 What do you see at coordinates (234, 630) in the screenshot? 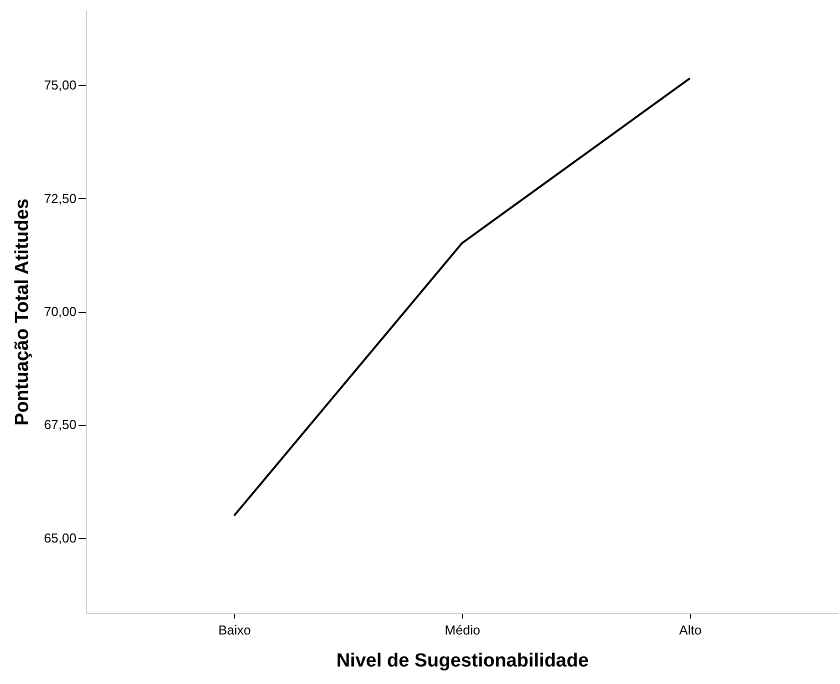
I see `x-tick-label: Baixo` at bounding box center [234, 630].